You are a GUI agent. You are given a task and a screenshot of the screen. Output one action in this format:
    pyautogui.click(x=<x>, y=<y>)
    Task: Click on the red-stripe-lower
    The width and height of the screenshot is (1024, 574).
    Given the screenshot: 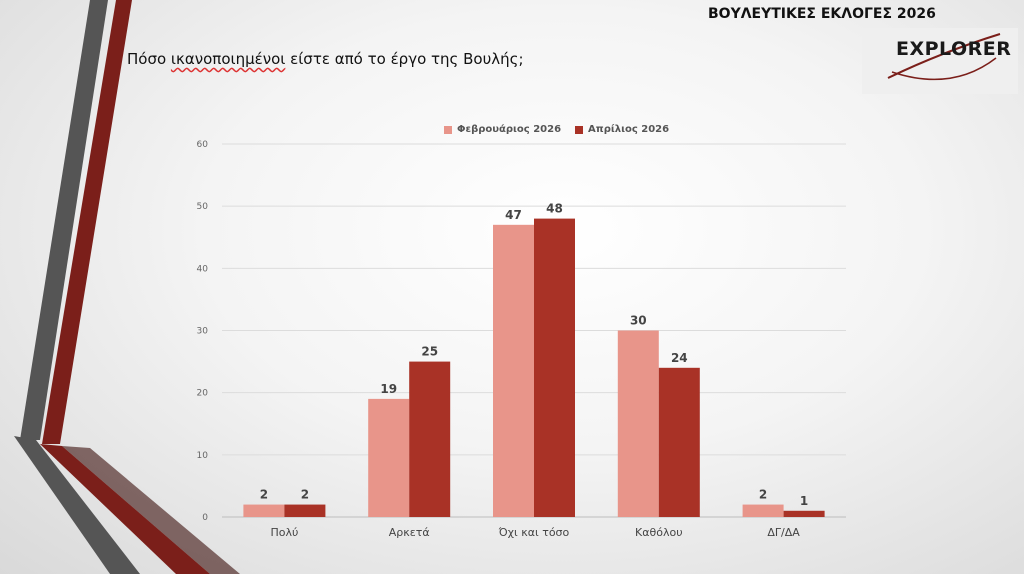 What is the action you would take?
    pyautogui.click(x=125, y=509)
    